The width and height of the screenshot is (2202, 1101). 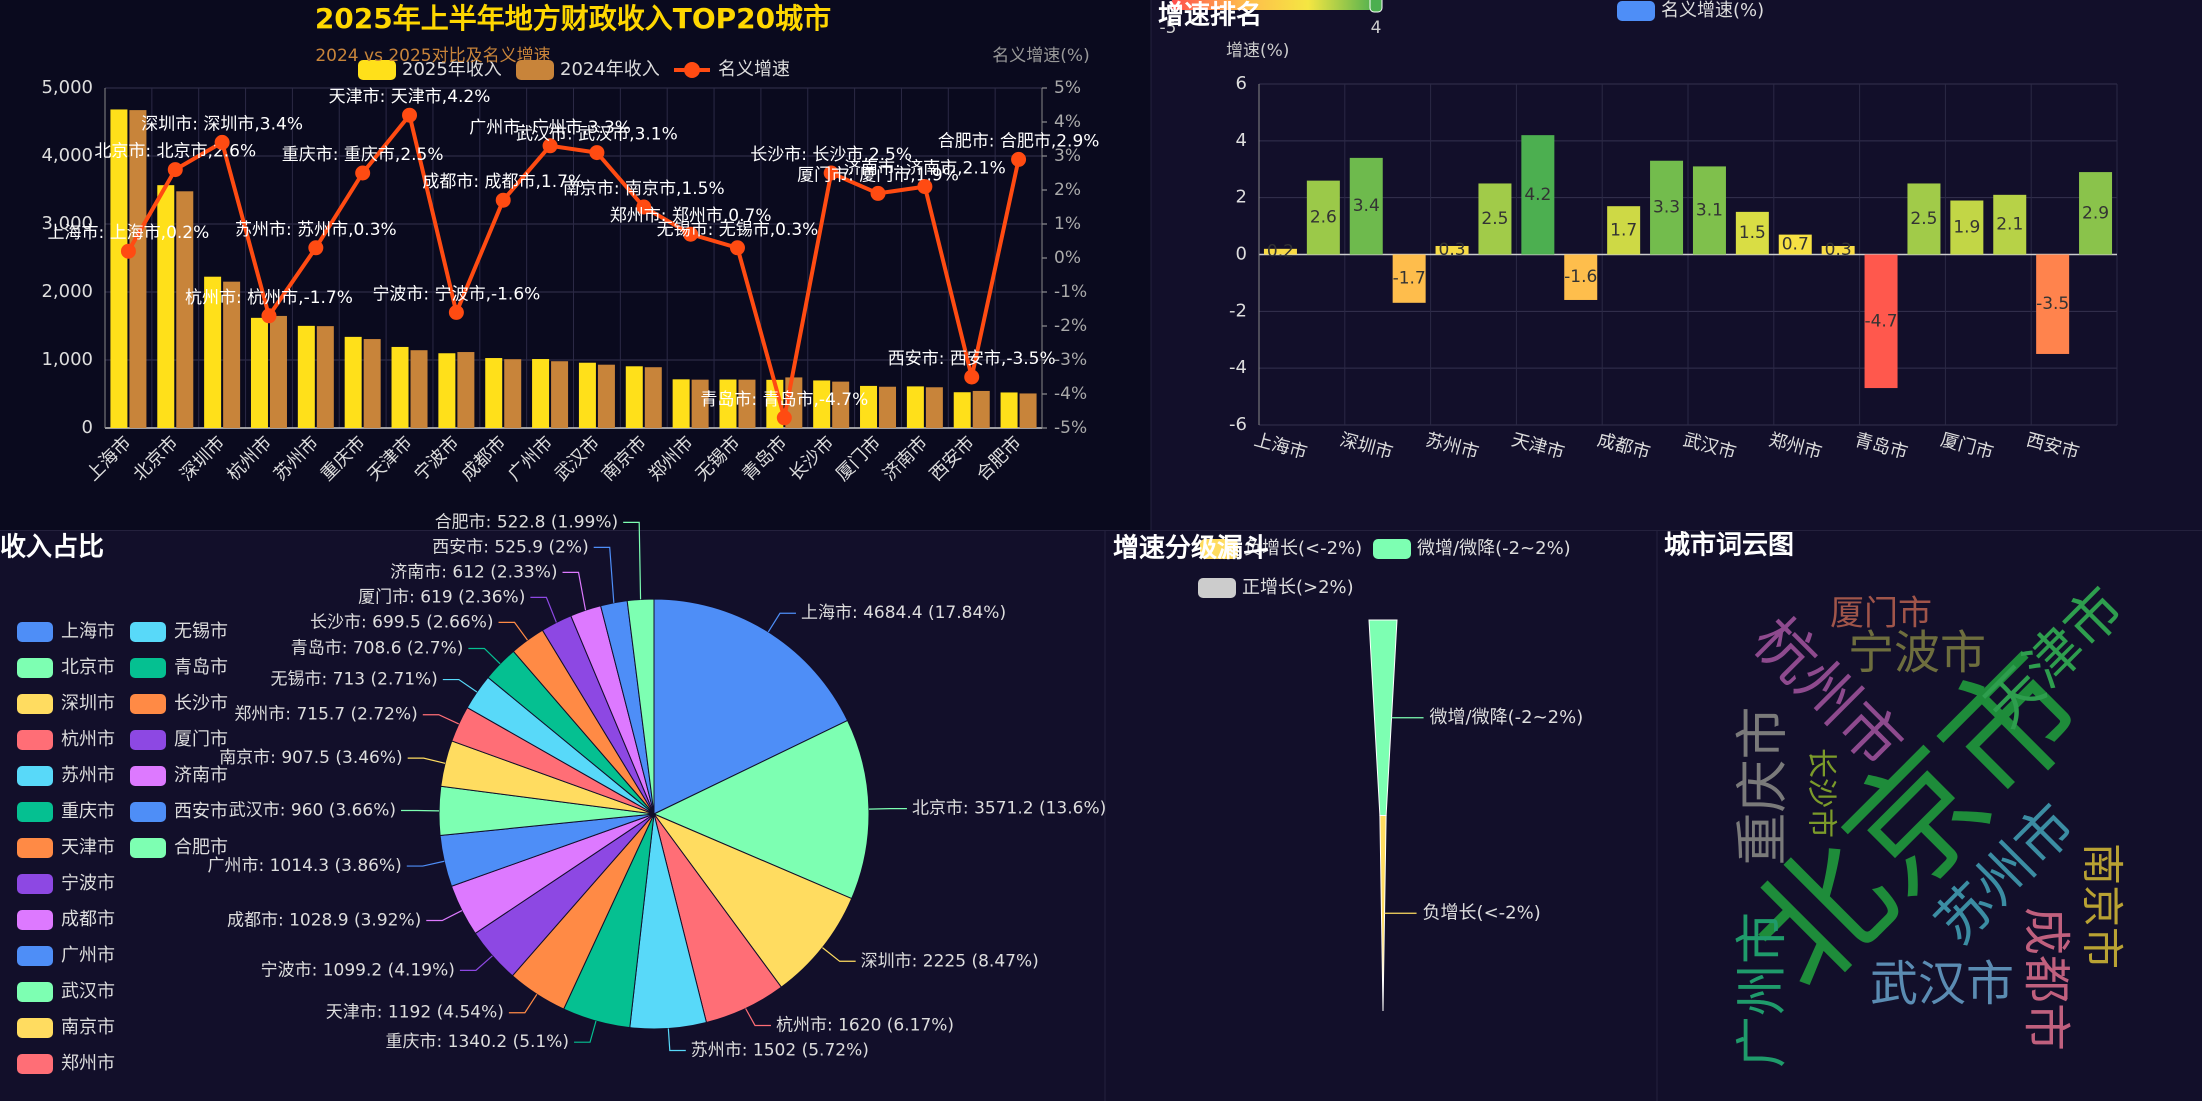 I want to click on bar-label: 0.7, so click(x=1795, y=245).